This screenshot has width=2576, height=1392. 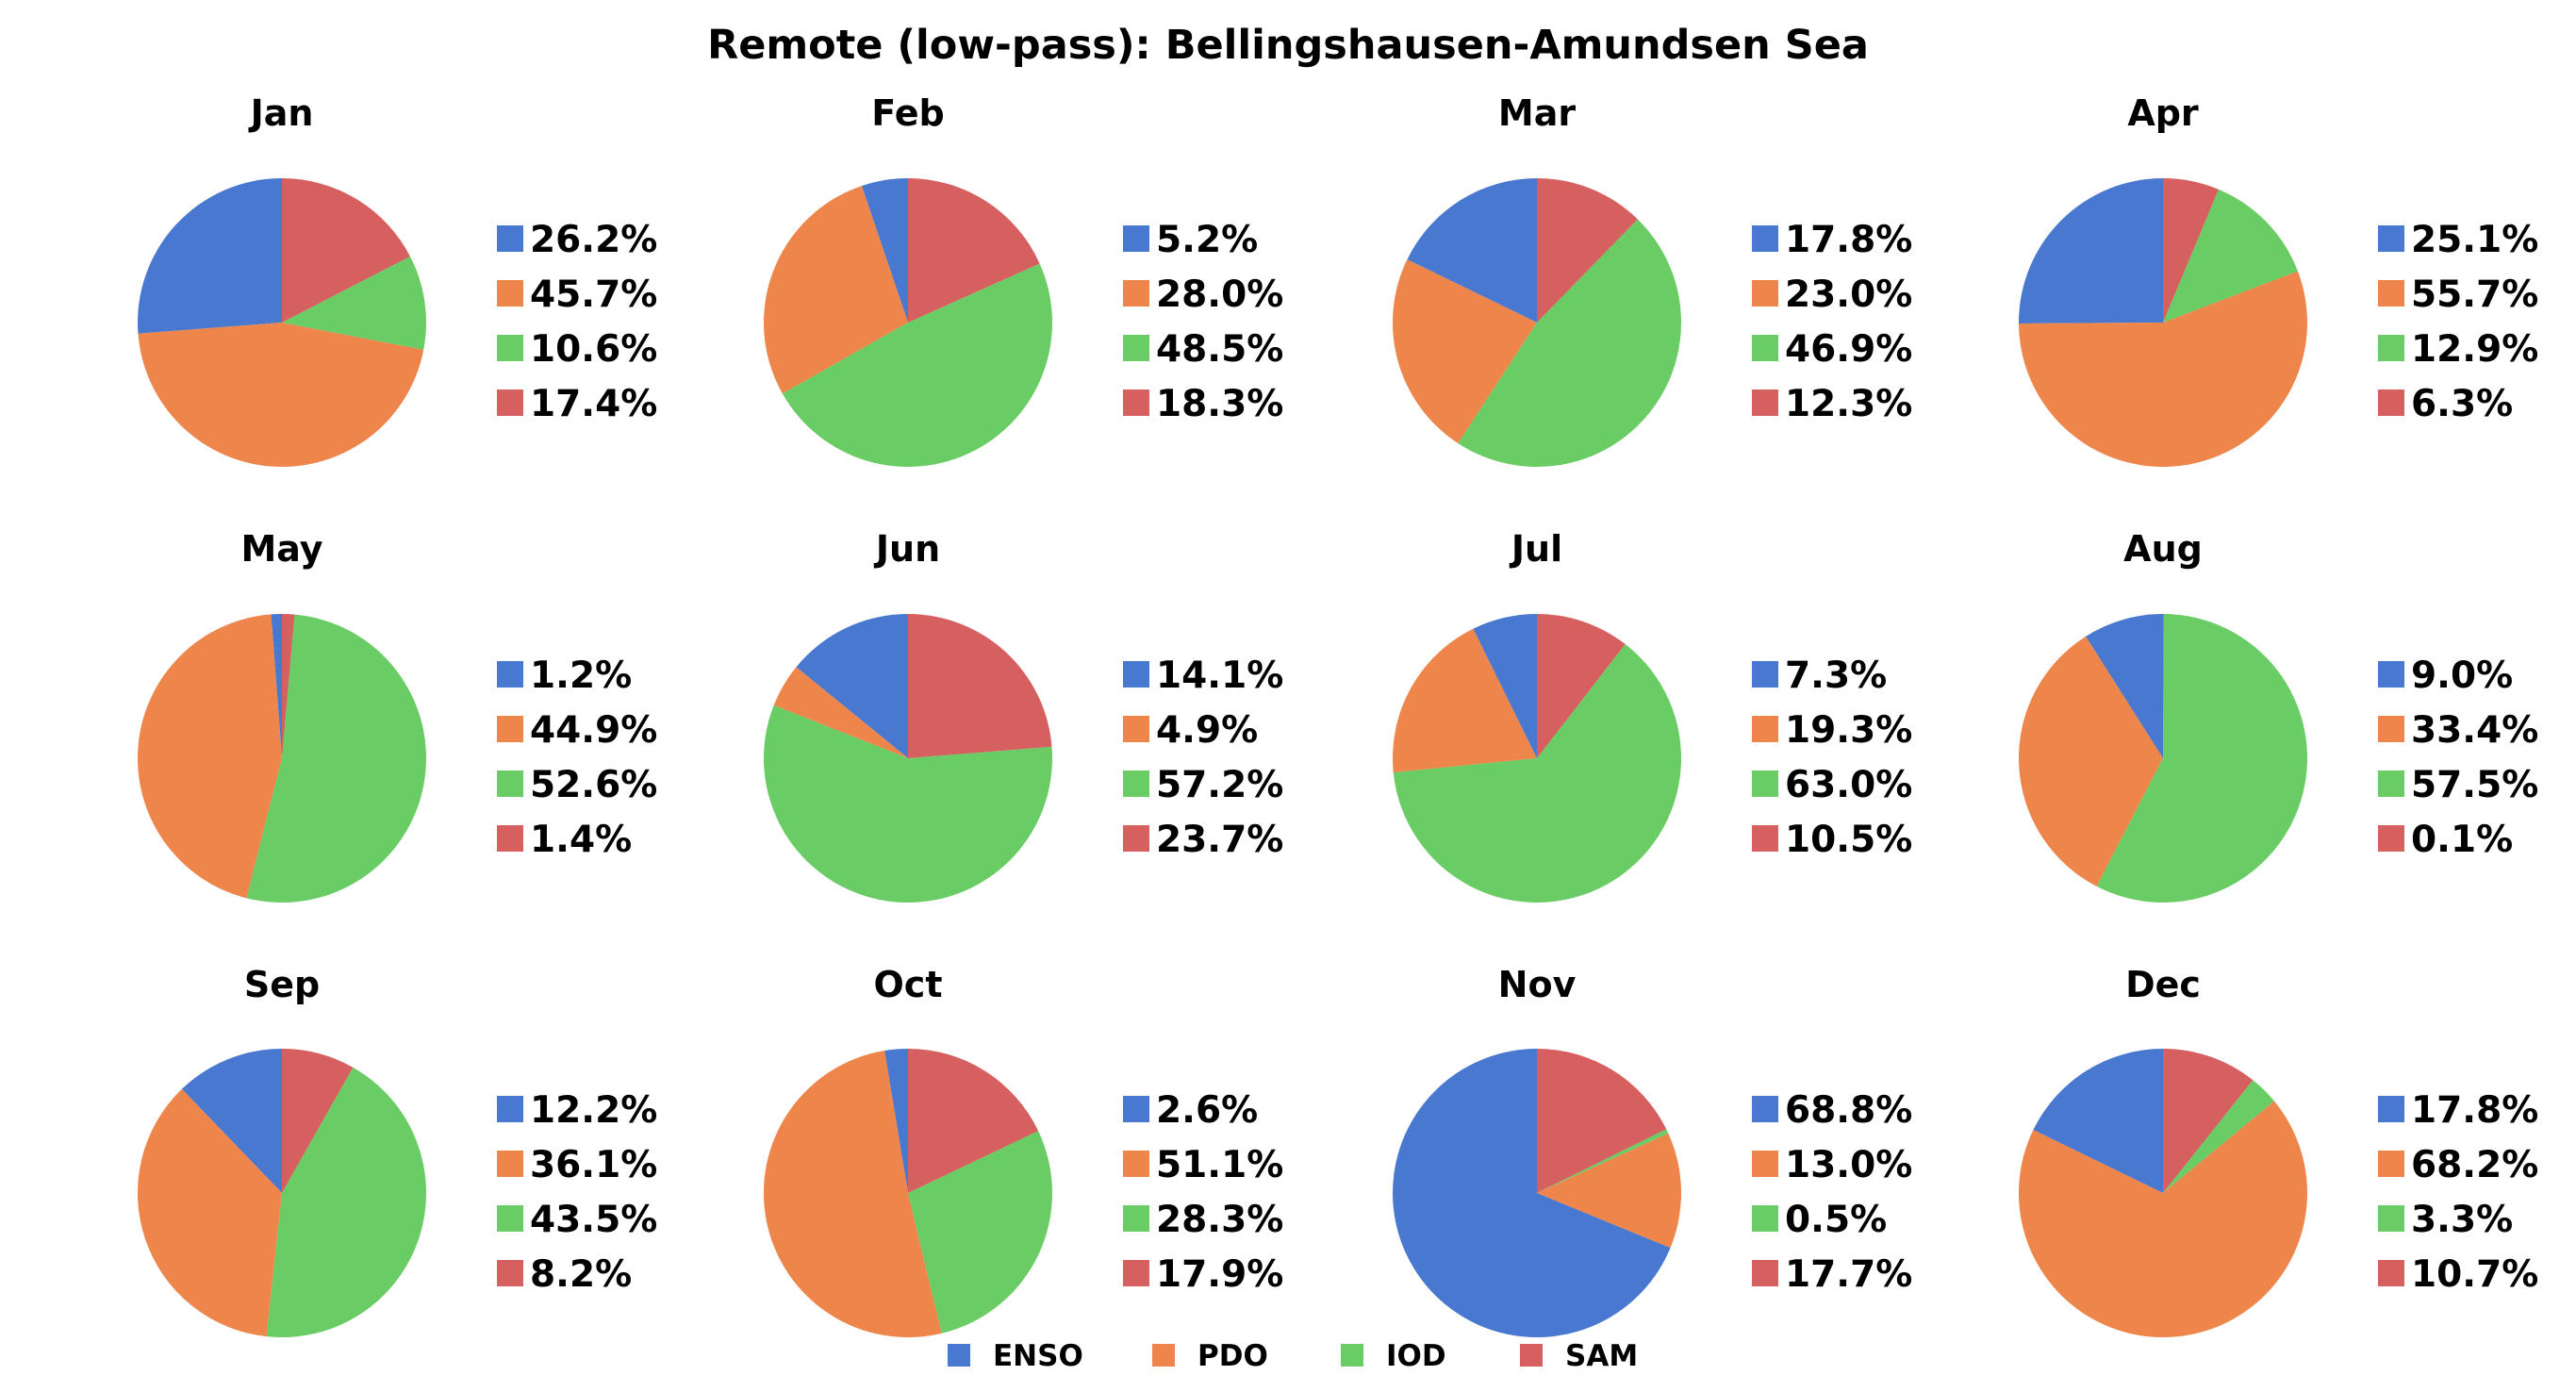 I want to click on label-swatch-nov-pdo, so click(x=1765, y=1164).